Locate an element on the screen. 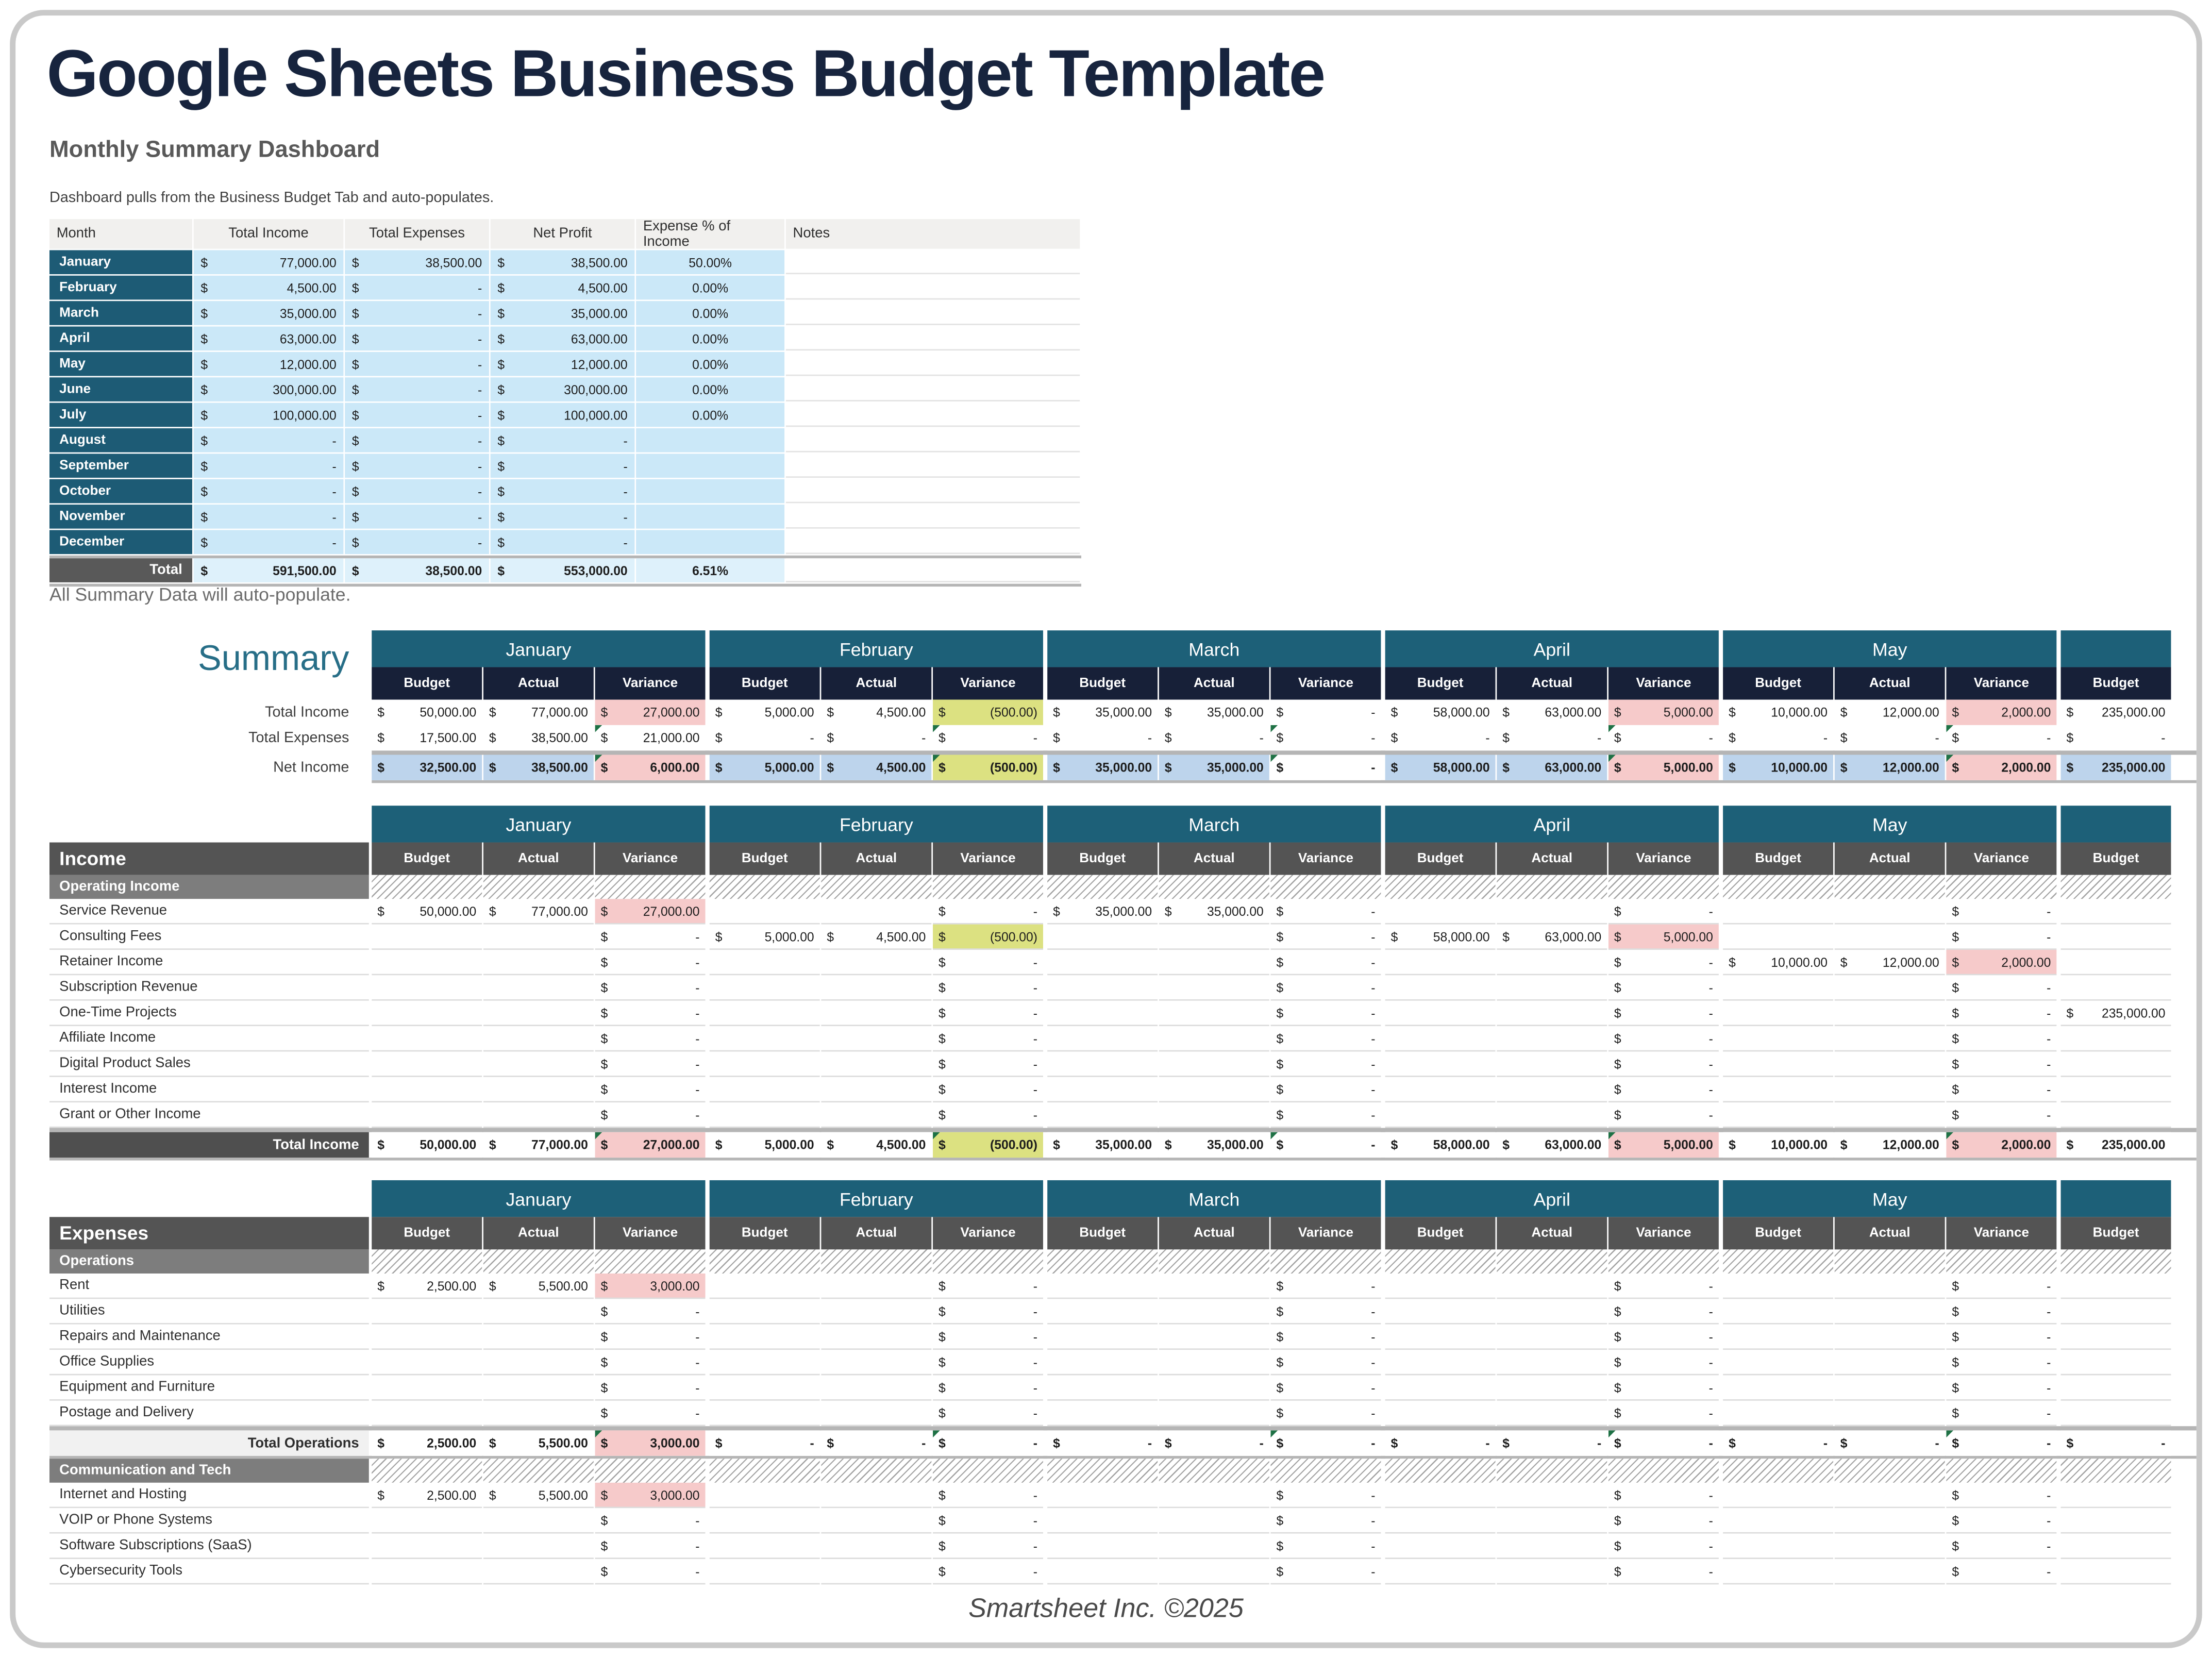 The image size is (2212, 1658). cell: $63,000.00 is located at coordinates (1552, 937).